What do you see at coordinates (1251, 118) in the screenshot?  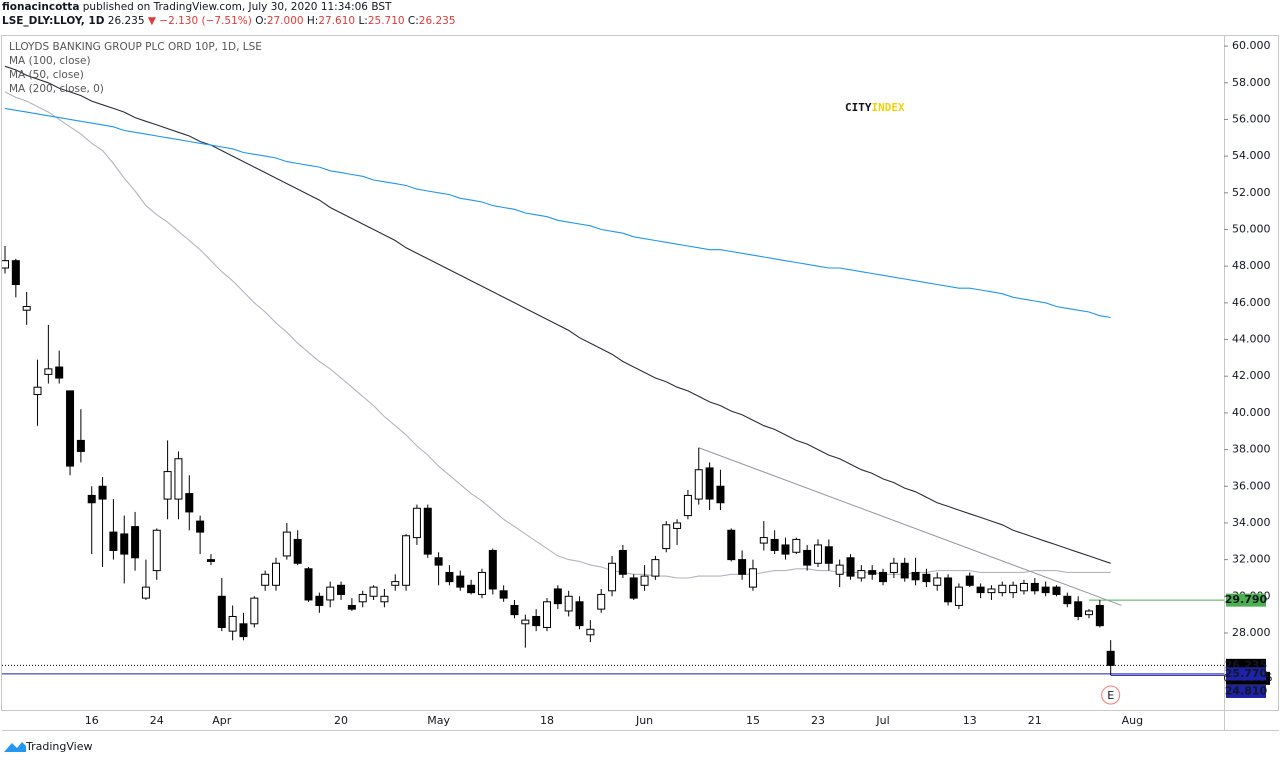 I see `y-tick-label: 56.000` at bounding box center [1251, 118].